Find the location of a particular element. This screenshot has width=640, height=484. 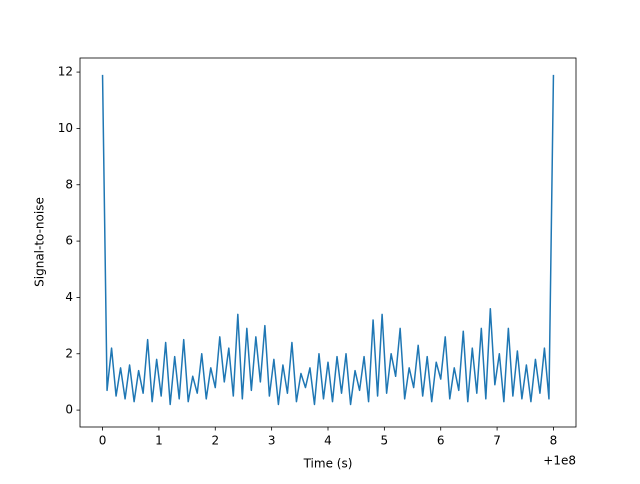

y-tick-label: 10 is located at coordinates (65, 128).